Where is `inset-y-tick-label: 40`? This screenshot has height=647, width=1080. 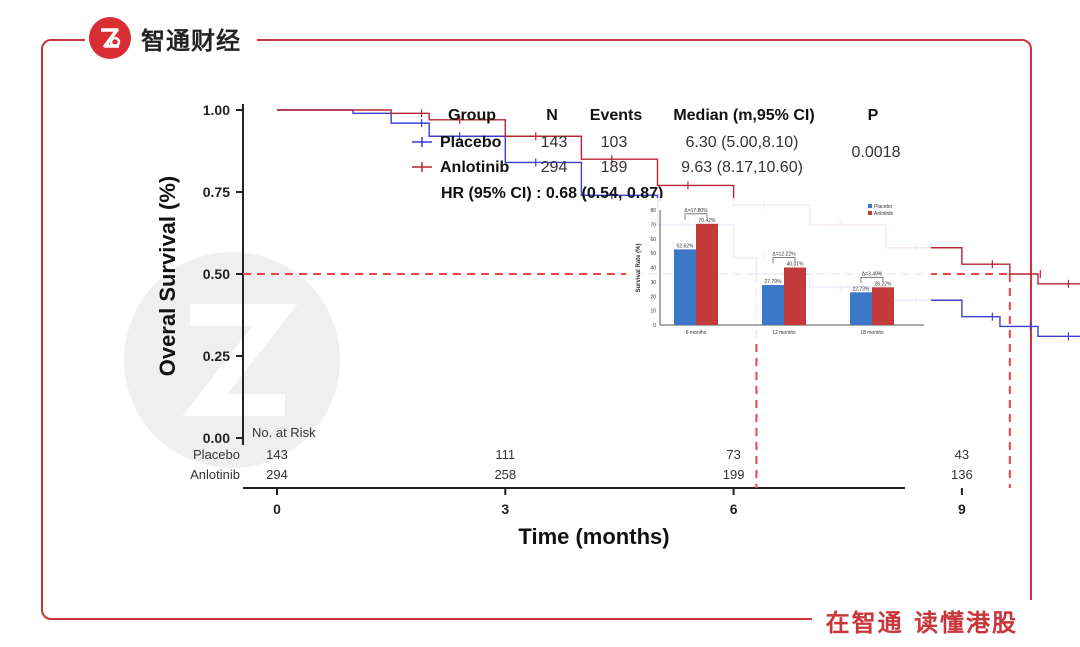 inset-y-tick-label: 40 is located at coordinates (653, 269).